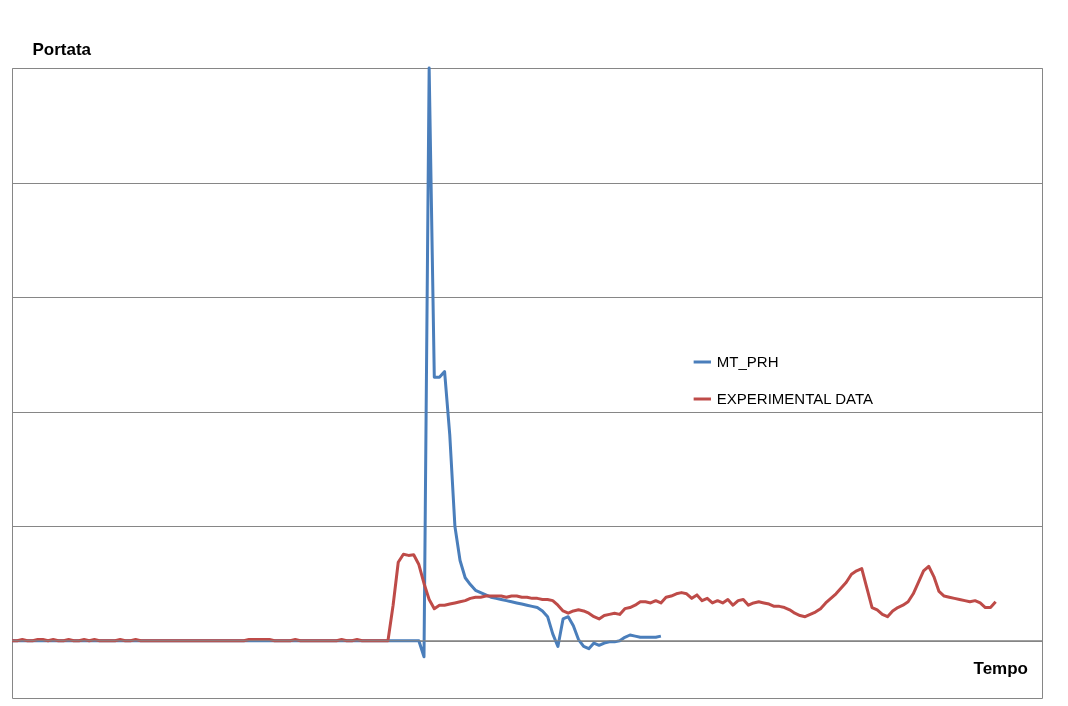  I want to click on y-axis-title: Portata, so click(62, 49).